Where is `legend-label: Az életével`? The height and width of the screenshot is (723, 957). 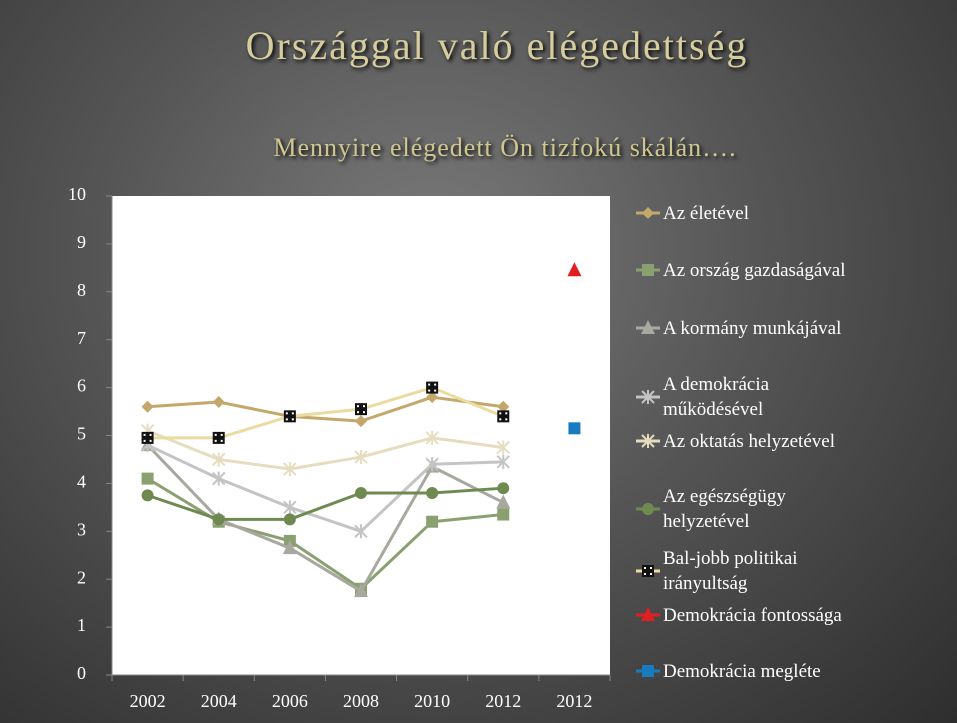 legend-label: Az életével is located at coordinates (706, 213).